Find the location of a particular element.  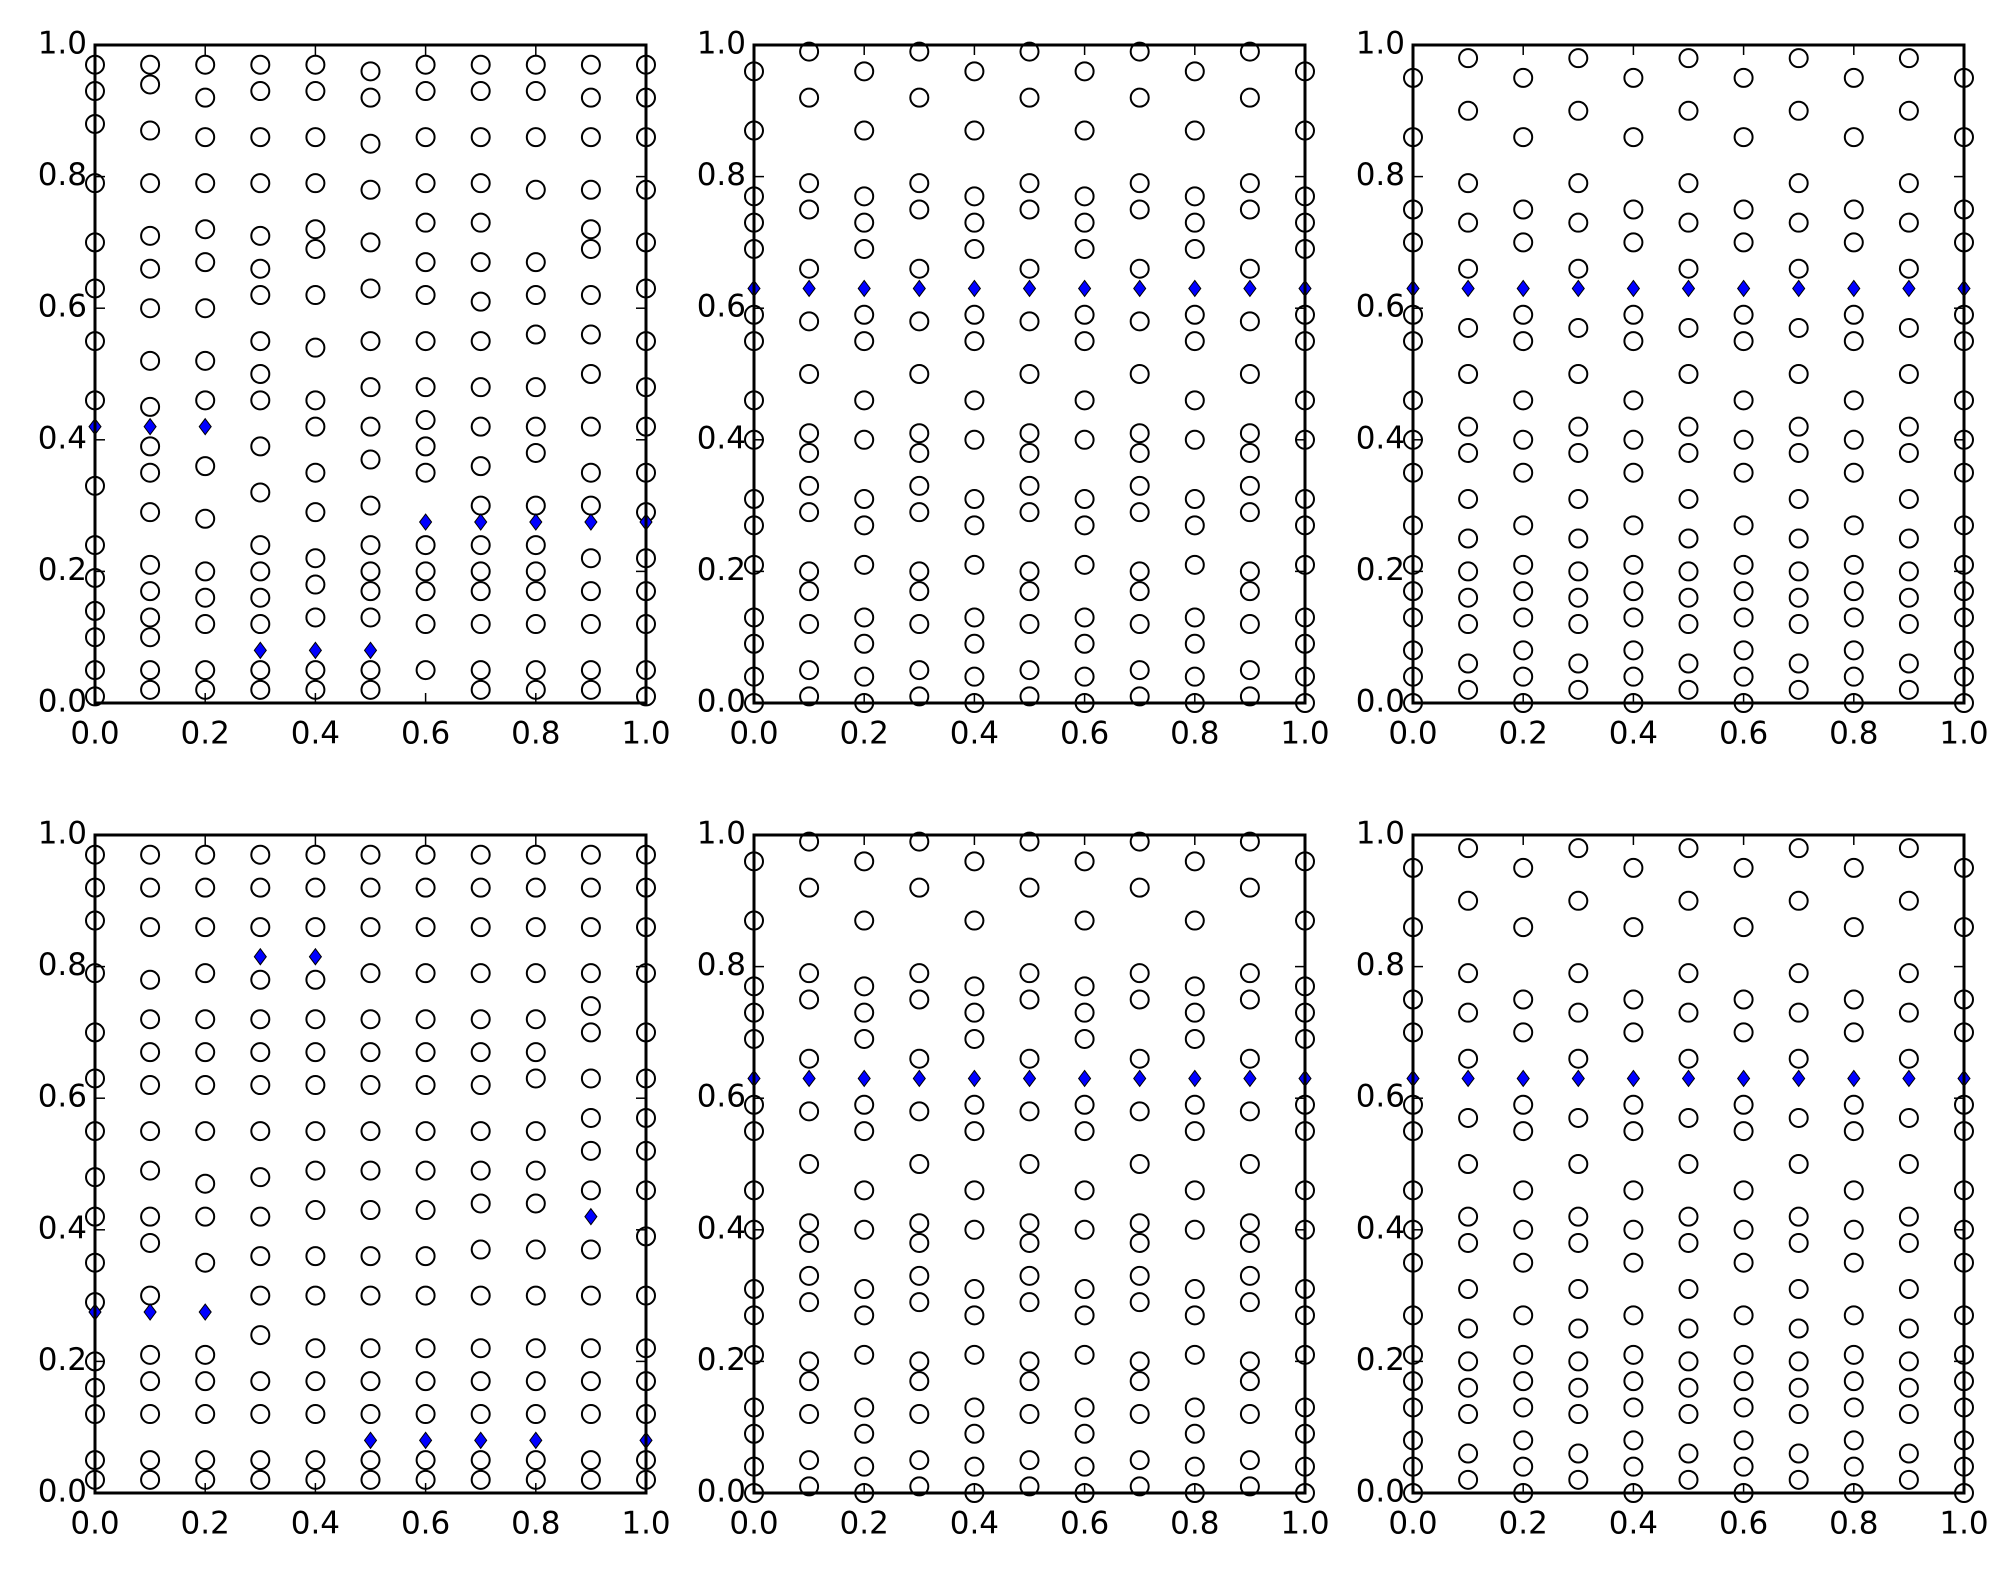

y-tick-label: 0.4 is located at coordinates (1380, 438).